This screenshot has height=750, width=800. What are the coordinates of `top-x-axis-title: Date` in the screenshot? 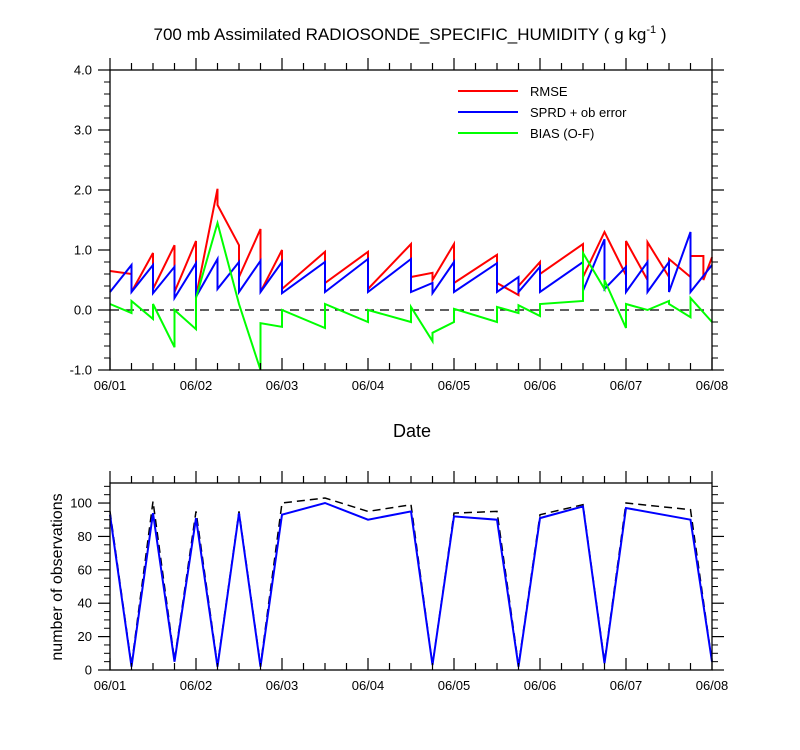 It's located at (412, 431).